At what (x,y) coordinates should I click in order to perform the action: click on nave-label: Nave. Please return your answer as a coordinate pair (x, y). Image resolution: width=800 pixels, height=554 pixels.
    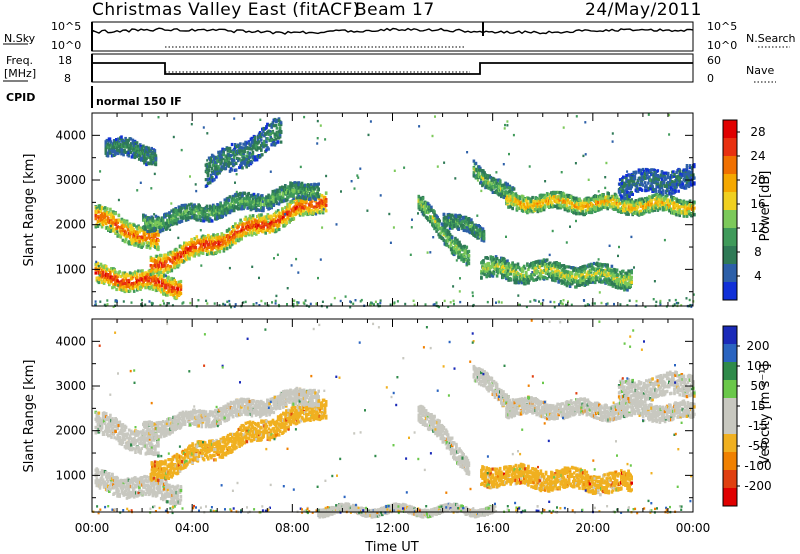
    Looking at the image, I should click on (760, 70).